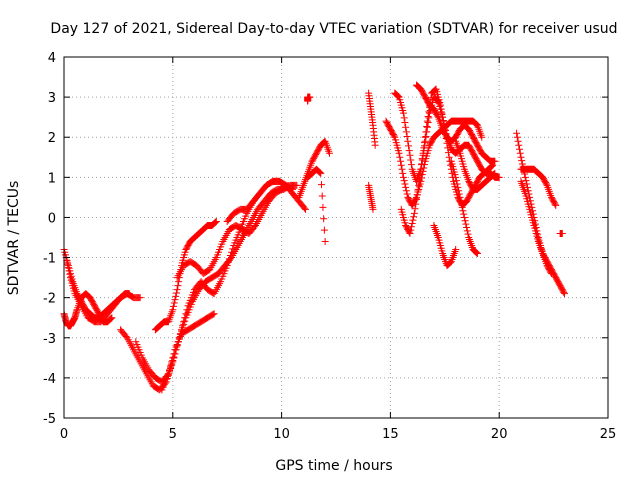  Describe the element at coordinates (52, 218) in the screenshot. I see `y-tick-label: 0` at that location.